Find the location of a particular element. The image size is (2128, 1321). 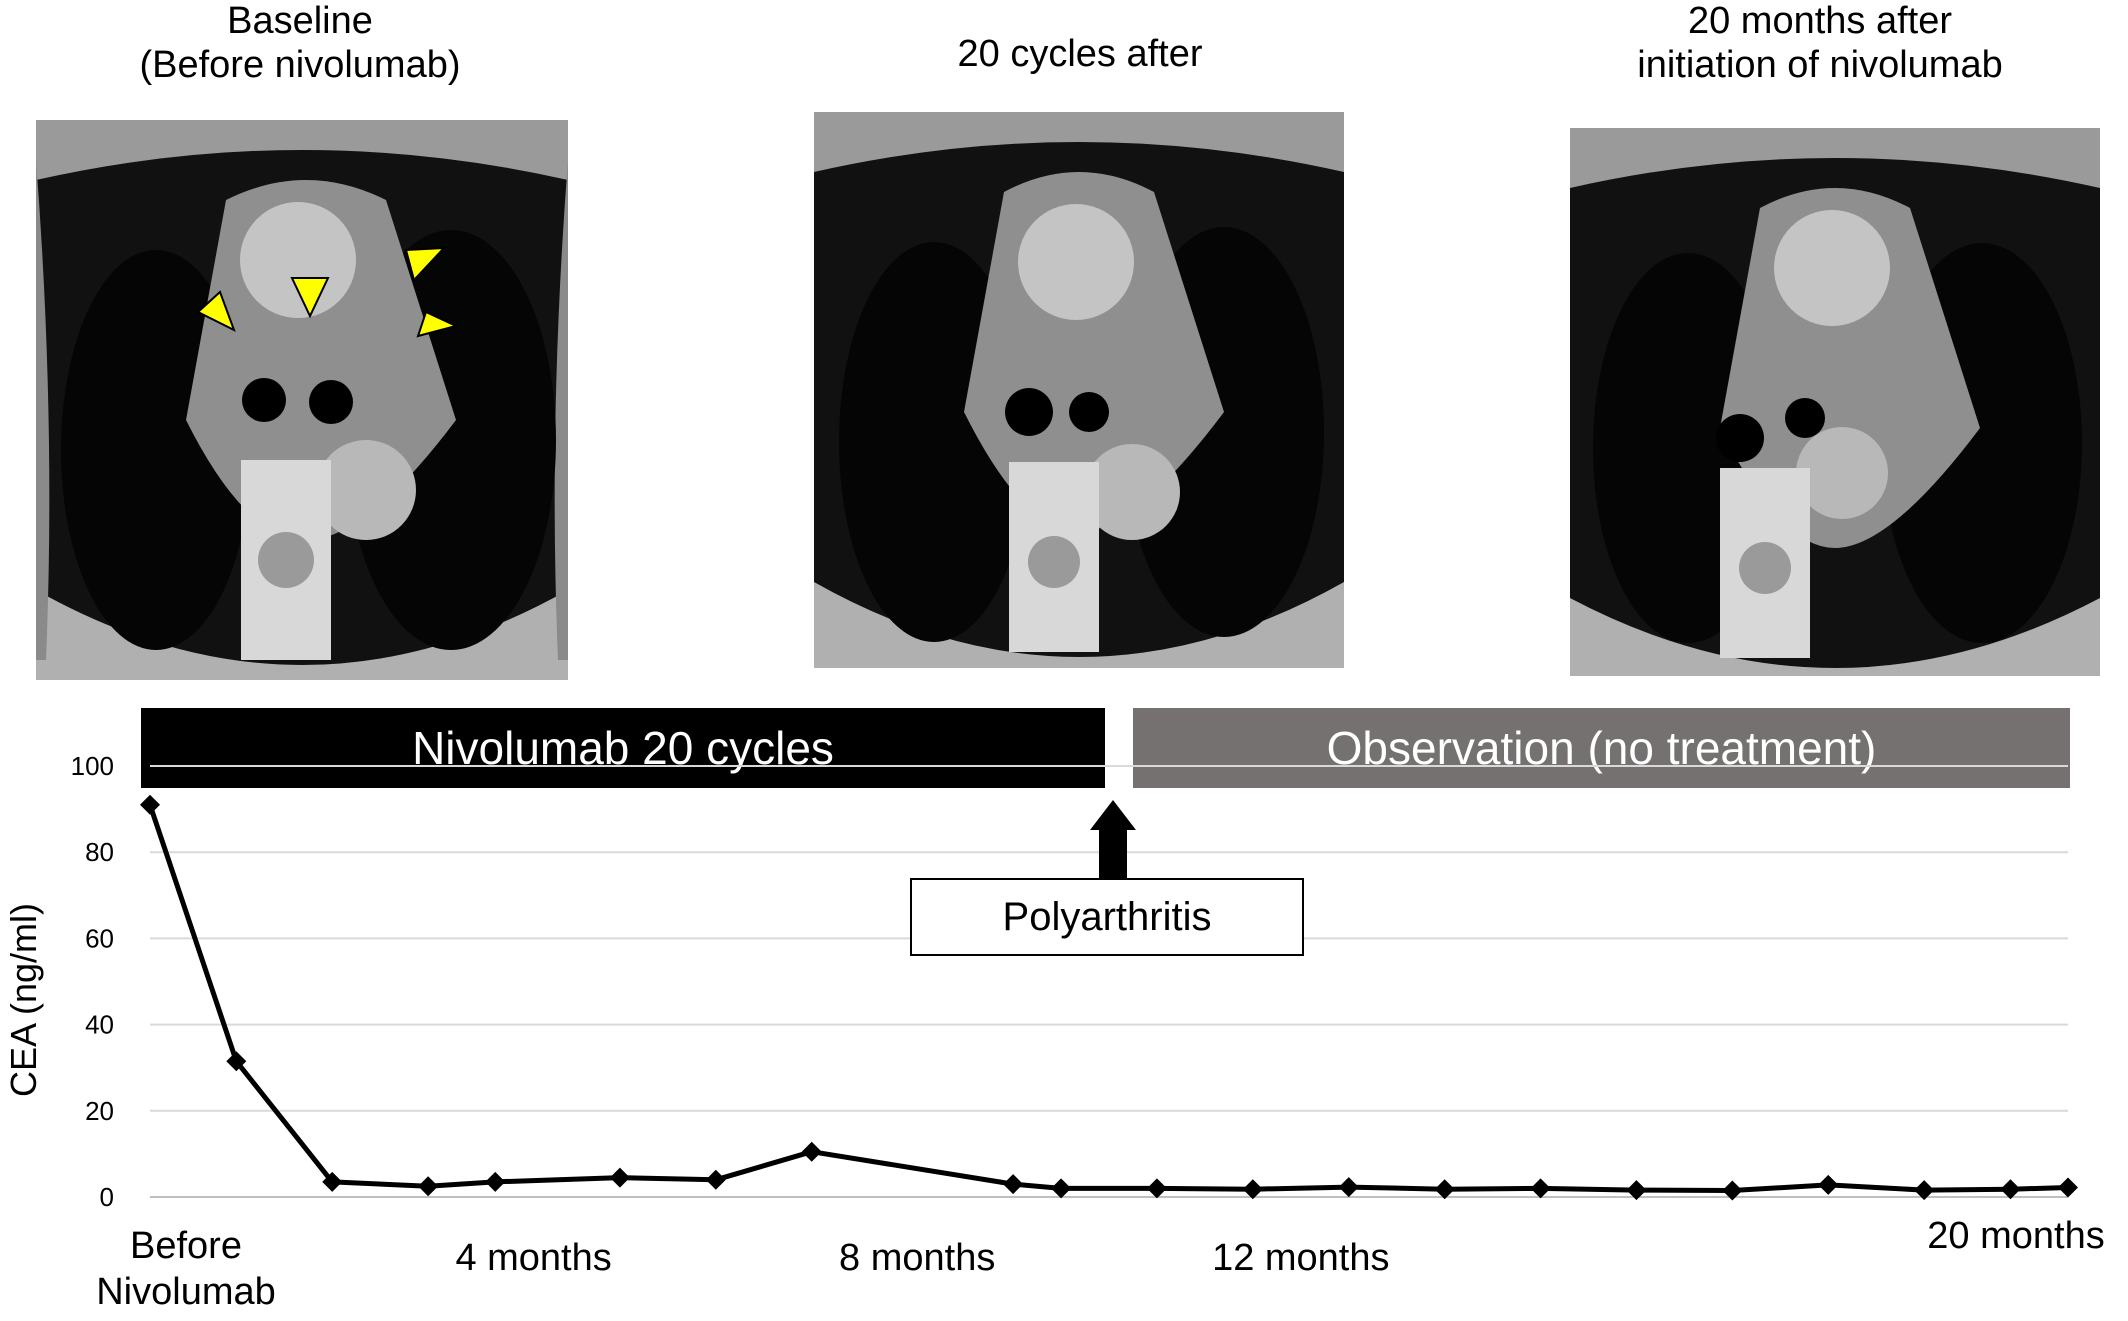

ct-scan-baseline is located at coordinates (302, 400).